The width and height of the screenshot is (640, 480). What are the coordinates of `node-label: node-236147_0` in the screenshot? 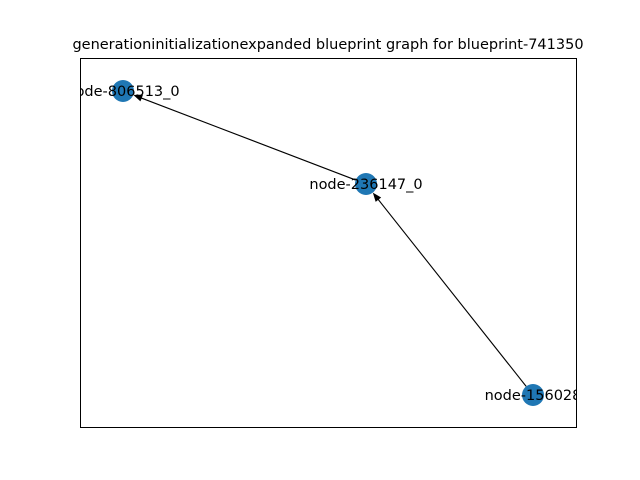 It's located at (365, 185).